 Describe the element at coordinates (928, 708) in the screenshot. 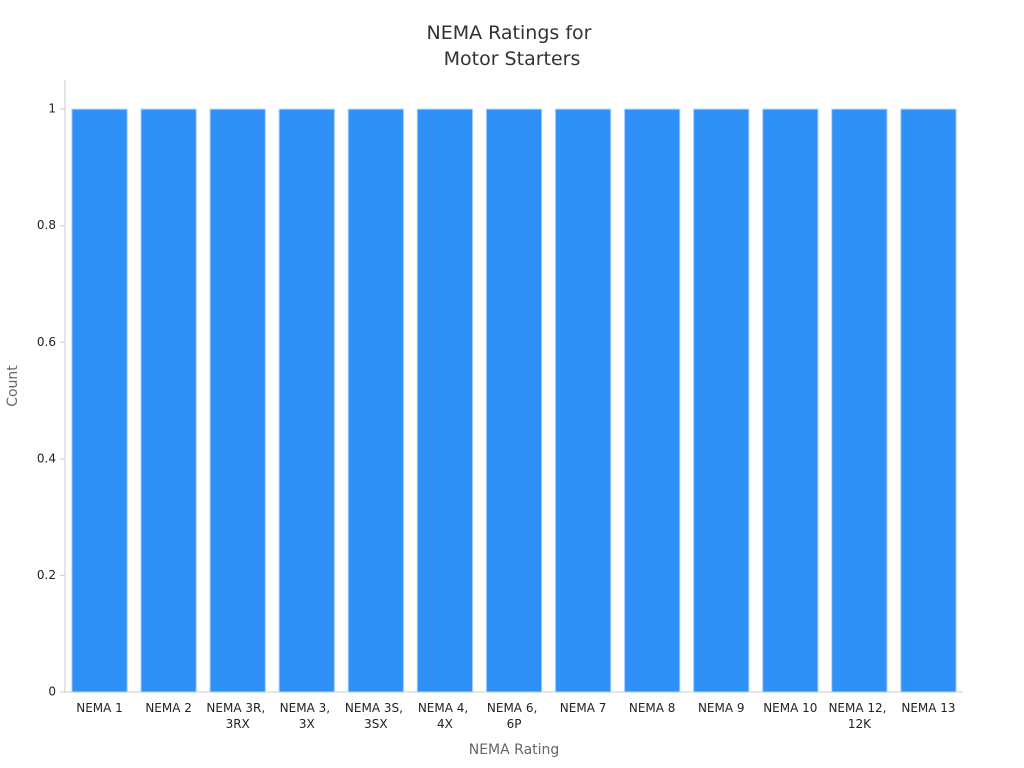

I see `x-tick-label: NEMA 13` at that location.